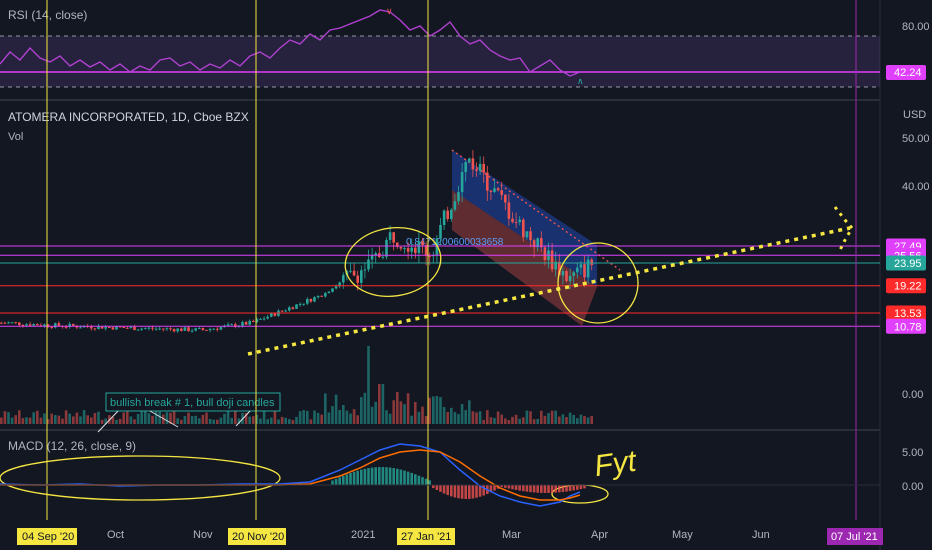 The width and height of the screenshot is (932, 550). I want to click on rsi-oversold-arrow: ∧, so click(580, 81).